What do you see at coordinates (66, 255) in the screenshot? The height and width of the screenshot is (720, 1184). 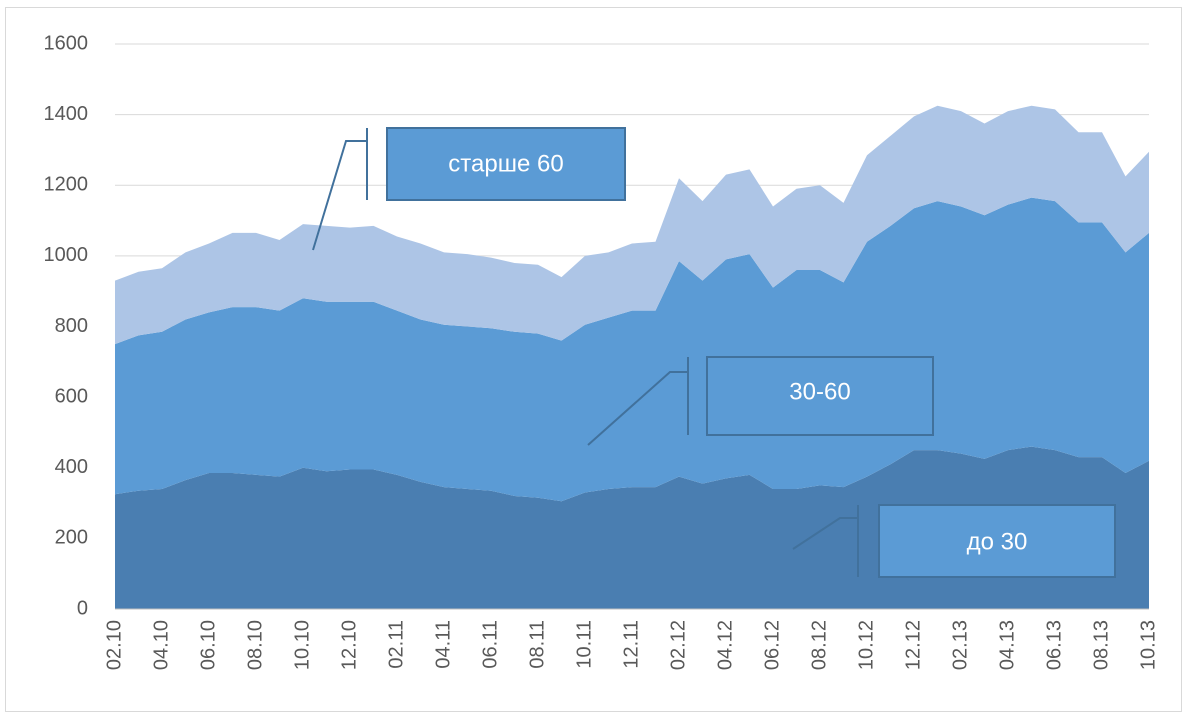 I see `y-tick-label: 1000` at bounding box center [66, 255].